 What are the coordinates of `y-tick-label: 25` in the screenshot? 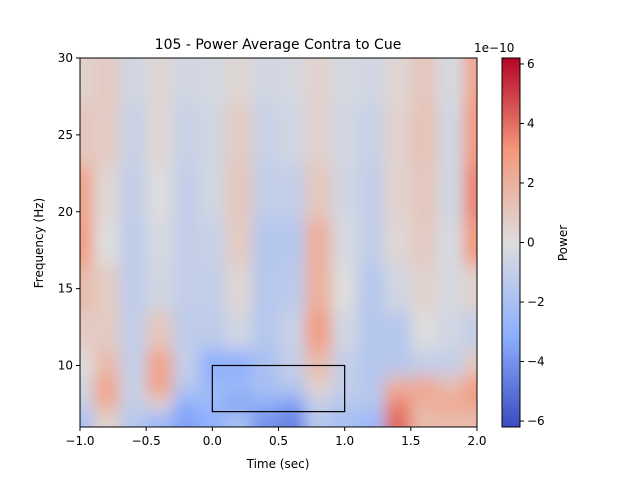 It's located at (65, 135).